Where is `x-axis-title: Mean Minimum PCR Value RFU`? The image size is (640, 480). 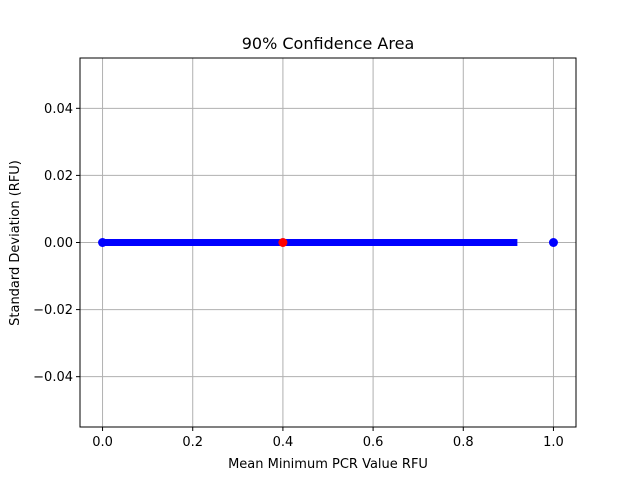 x-axis-title: Mean Minimum PCR Value RFU is located at coordinates (328, 464).